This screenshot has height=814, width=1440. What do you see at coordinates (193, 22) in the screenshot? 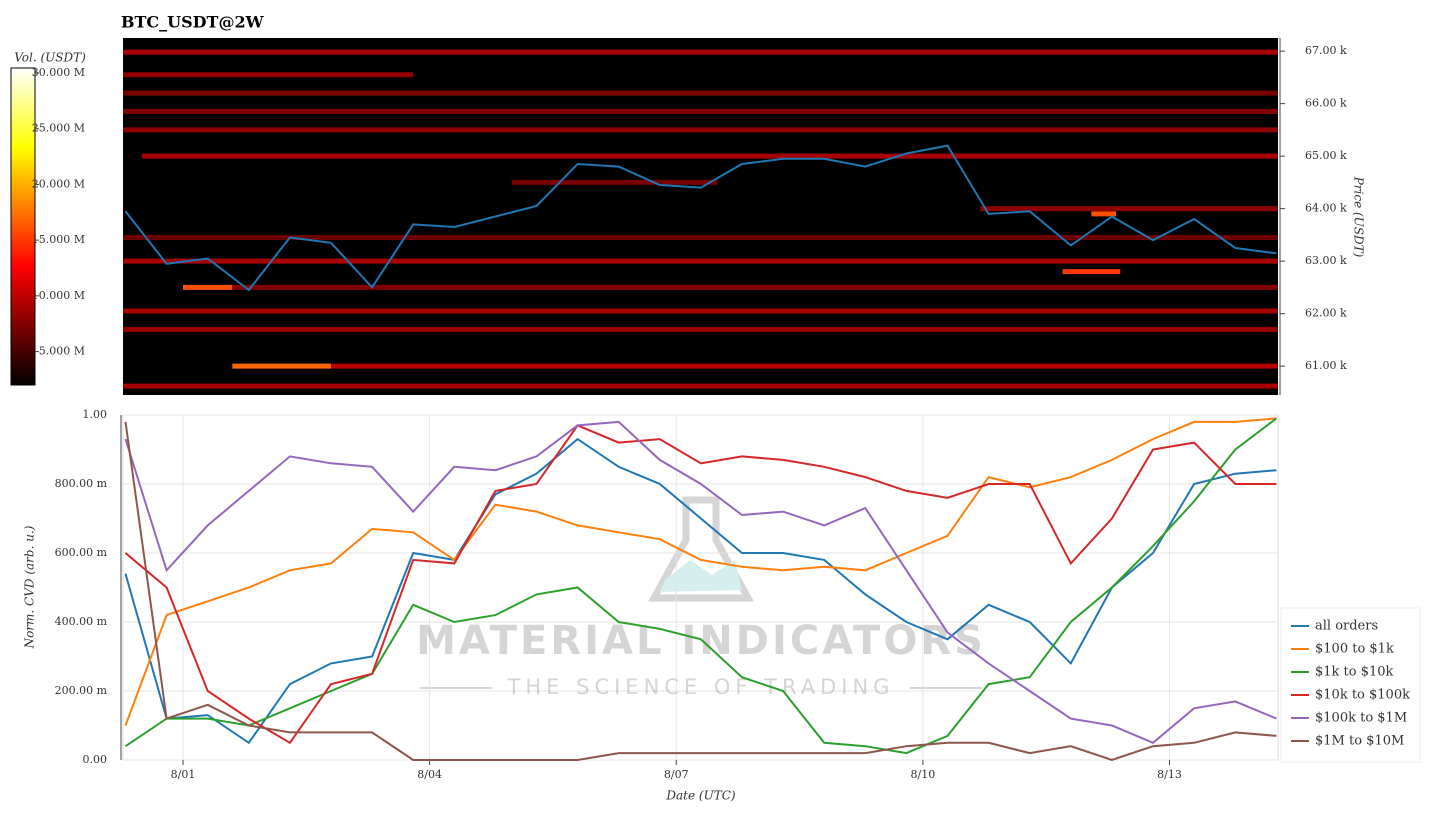
I see `chart-title: BTC_USDT@2W` at bounding box center [193, 22].